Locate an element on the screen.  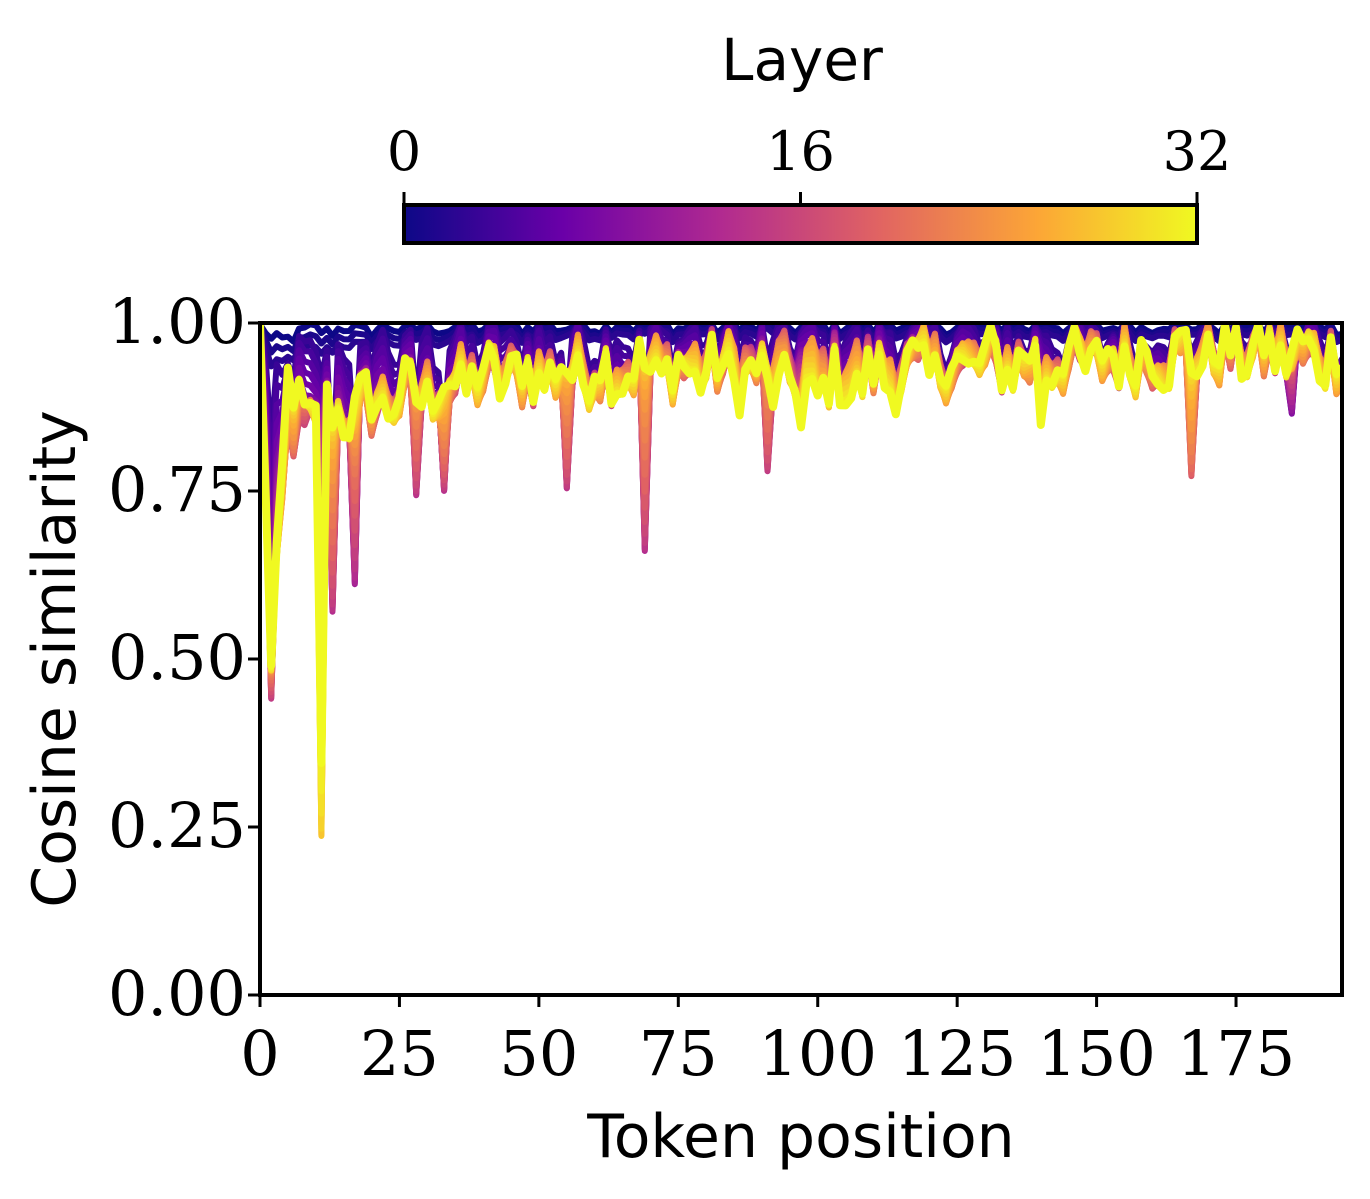
y-axis-ticks: 0.00 0.25 0.50 0.75 1.00 is located at coordinates (184, 657).